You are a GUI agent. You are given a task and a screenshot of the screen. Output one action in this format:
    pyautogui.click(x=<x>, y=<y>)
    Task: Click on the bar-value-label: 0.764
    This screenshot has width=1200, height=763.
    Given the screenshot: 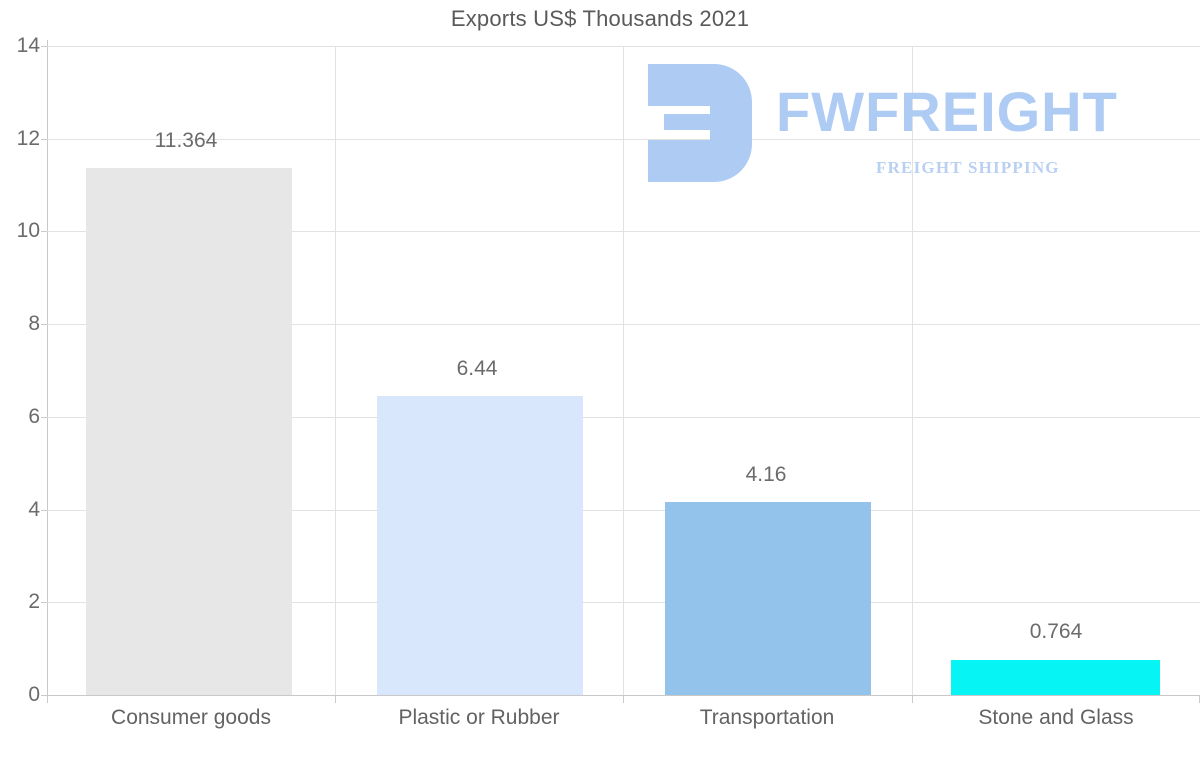 What is the action you would take?
    pyautogui.click(x=1056, y=631)
    